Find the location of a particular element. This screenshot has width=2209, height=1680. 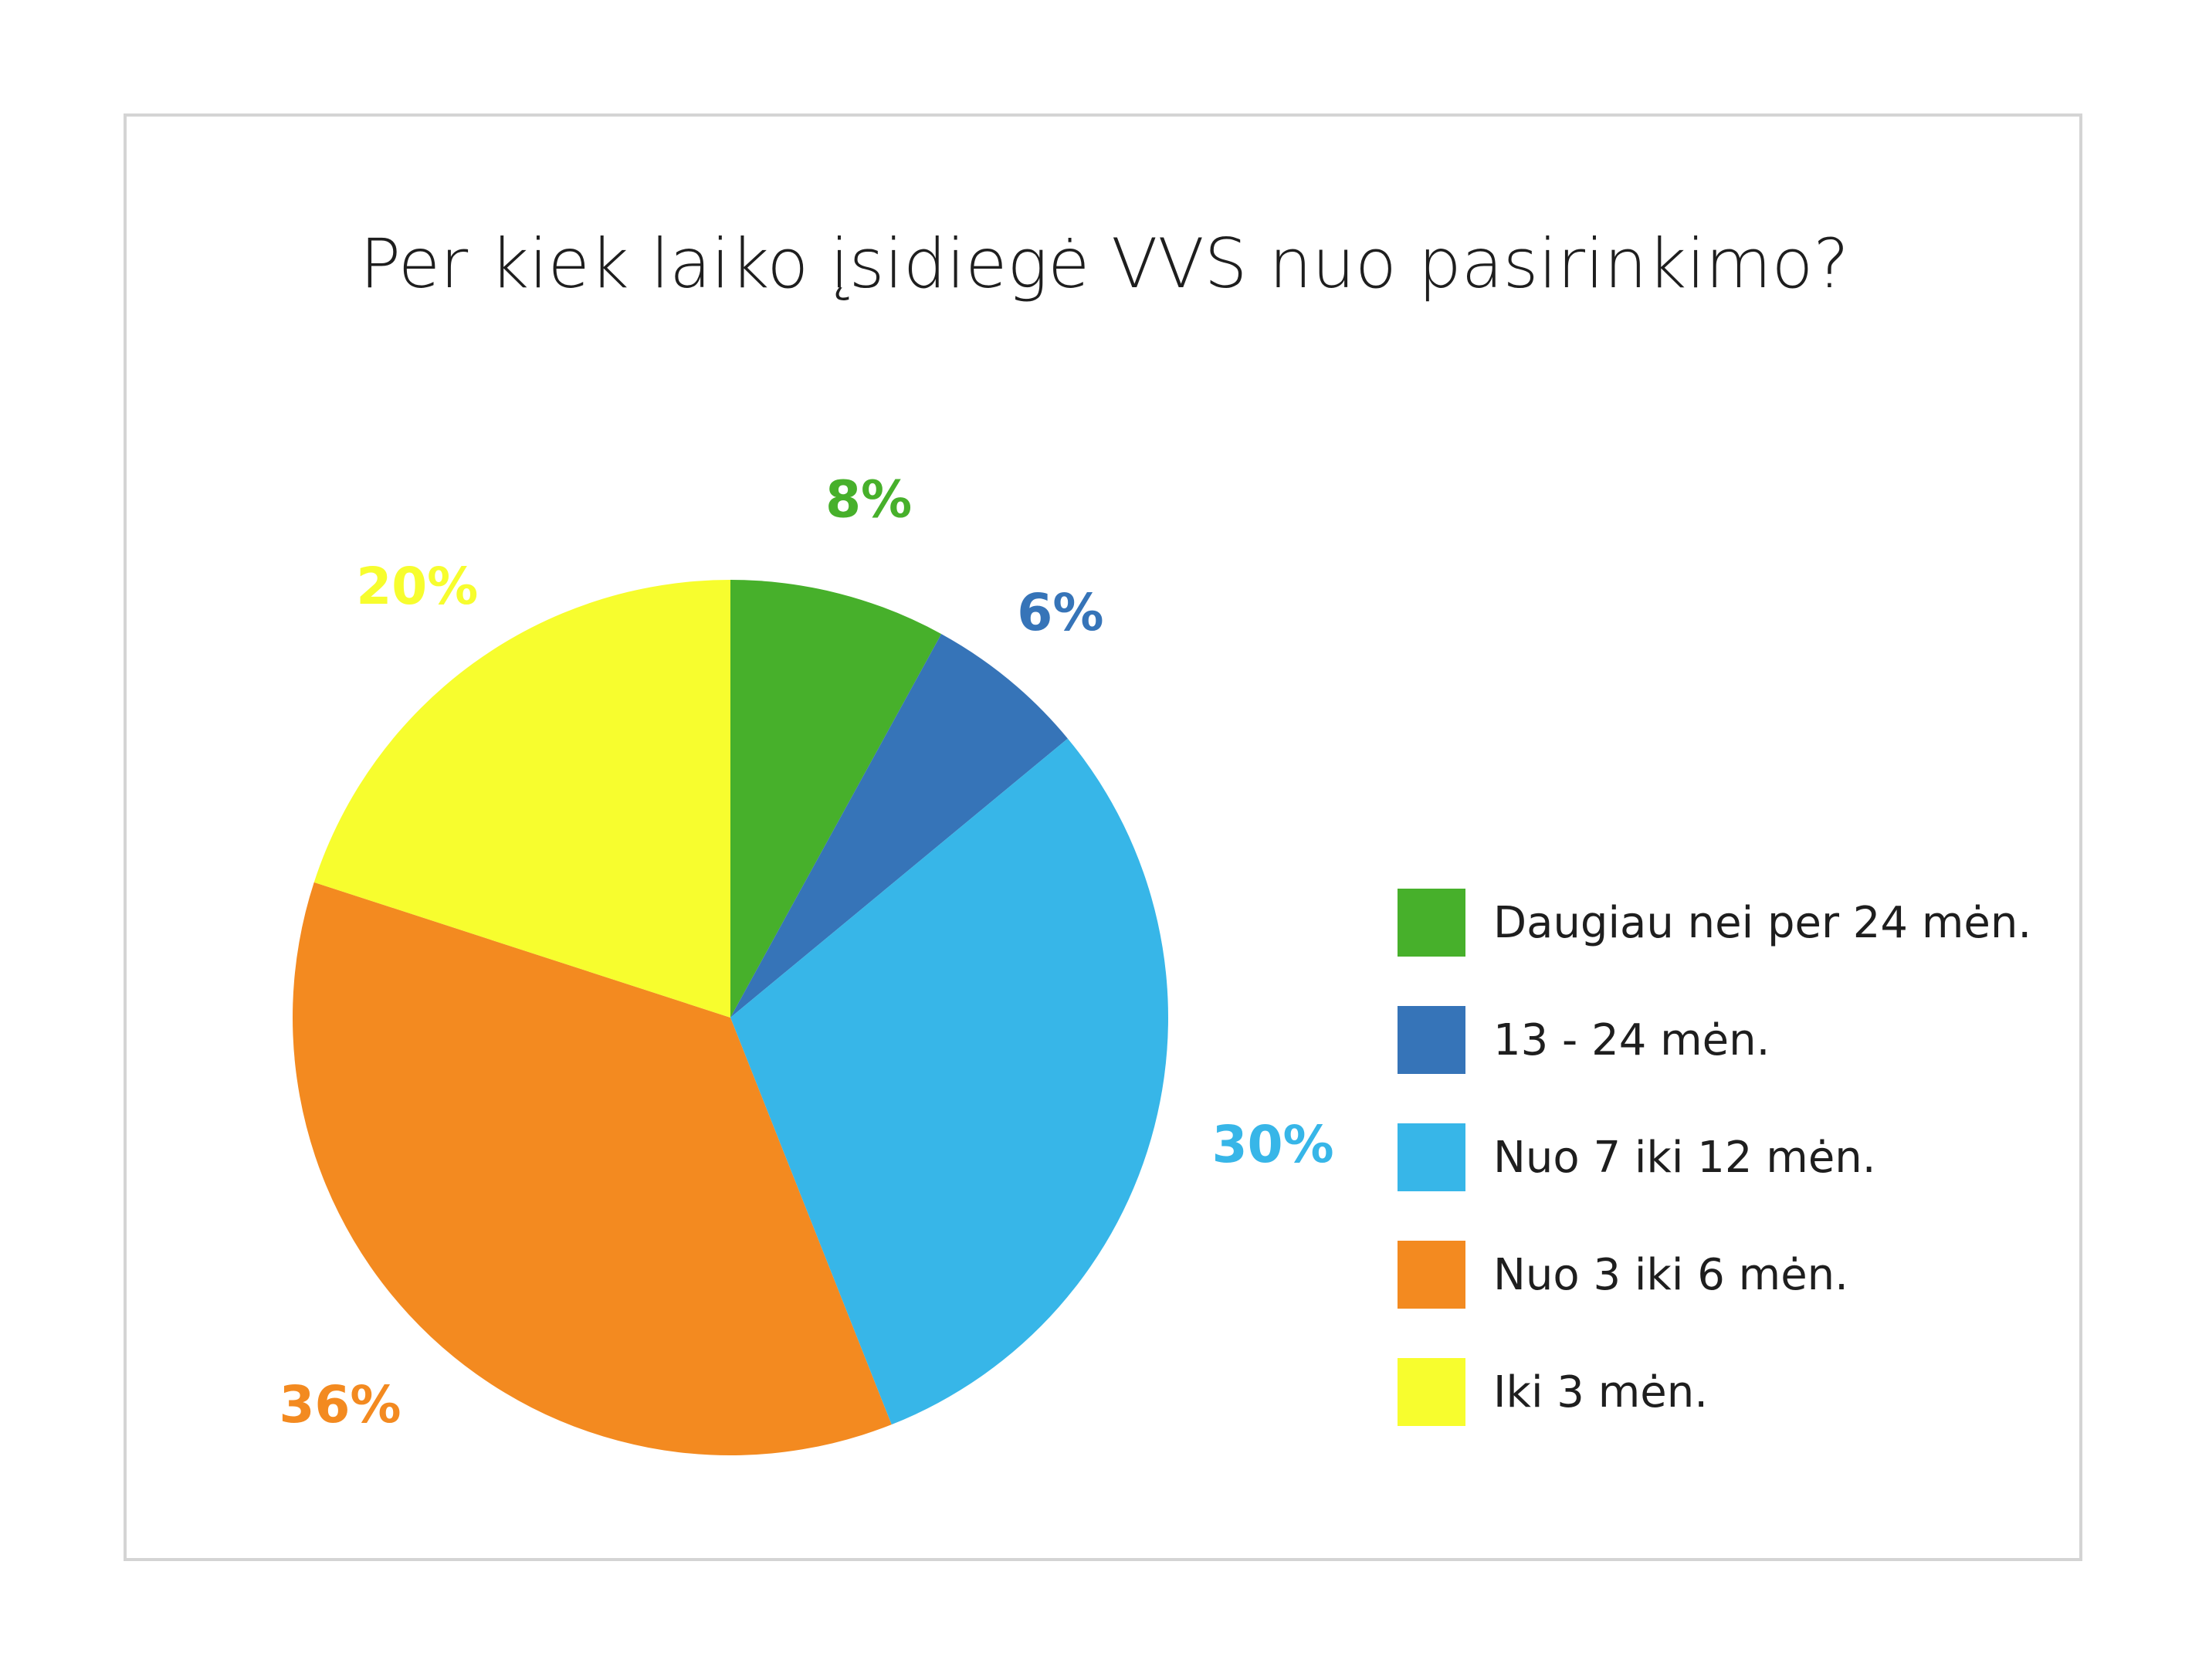

pie-slice-up-to-3-months is located at coordinates (521, 799).